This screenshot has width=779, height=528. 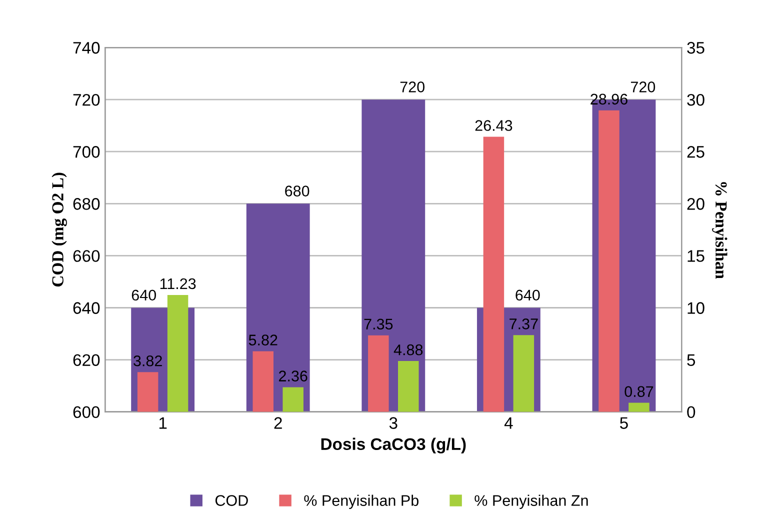 What do you see at coordinates (178, 284) in the screenshot?
I see `data-label: 11.23` at bounding box center [178, 284].